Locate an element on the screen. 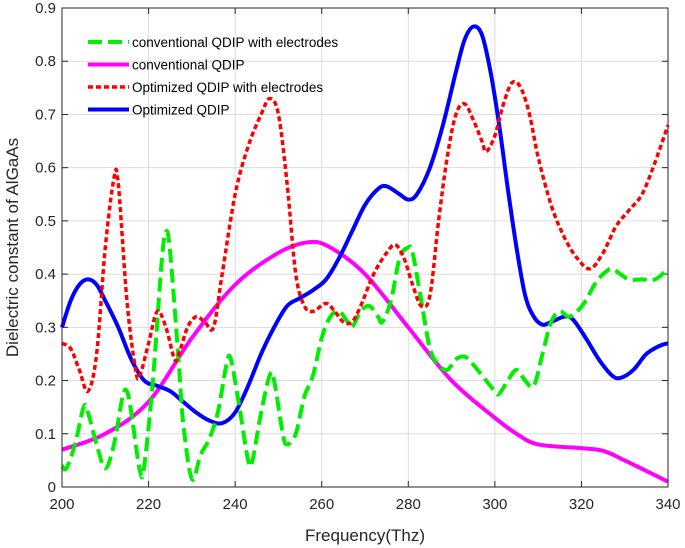  x-tick-label: 240 is located at coordinates (235, 504).